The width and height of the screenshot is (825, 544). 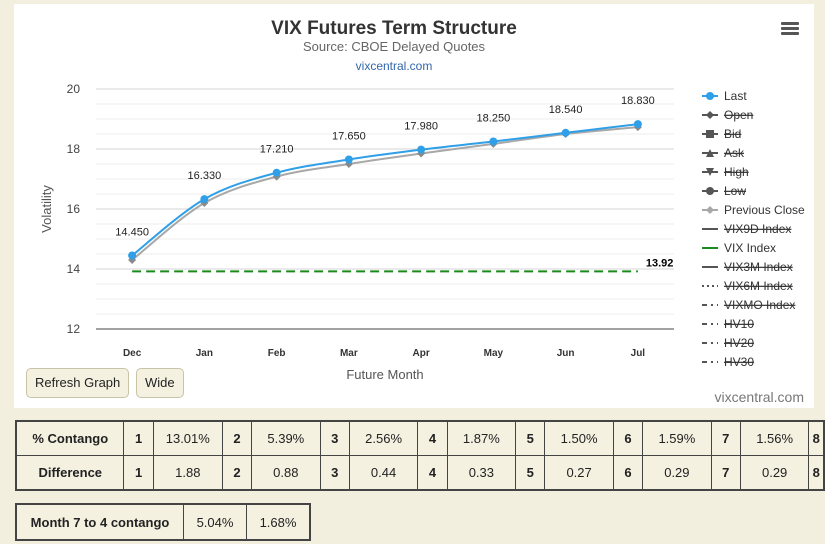 I want to click on legend-item: VIX9D Index, so click(x=757, y=229).